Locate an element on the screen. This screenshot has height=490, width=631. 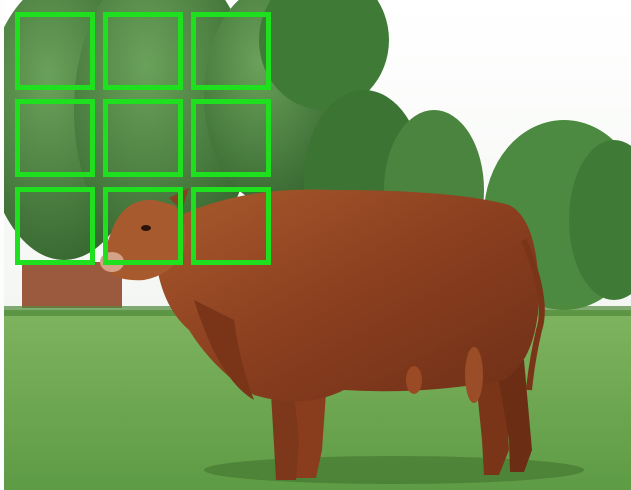
bull-muzzle is located at coordinates (112, 262).